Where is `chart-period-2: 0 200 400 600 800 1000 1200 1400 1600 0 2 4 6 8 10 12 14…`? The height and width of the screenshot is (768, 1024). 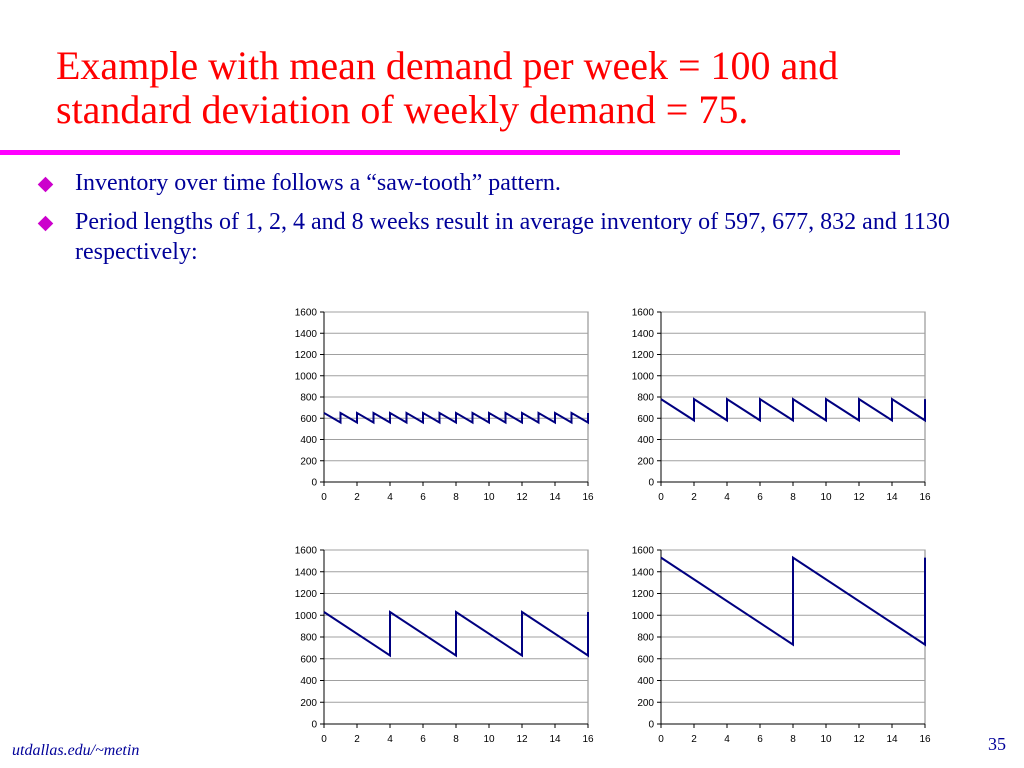 chart-period-2: 0 200 400 600 800 1000 1200 1400 1600 0 2 4 6 8 10 12 14… is located at coordinates (772, 405).